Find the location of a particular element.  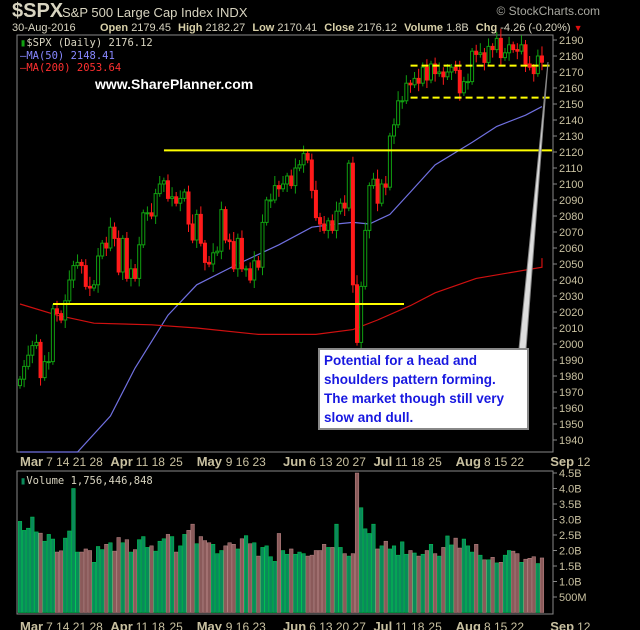

ma200-line is located at coordinates (281, 296).